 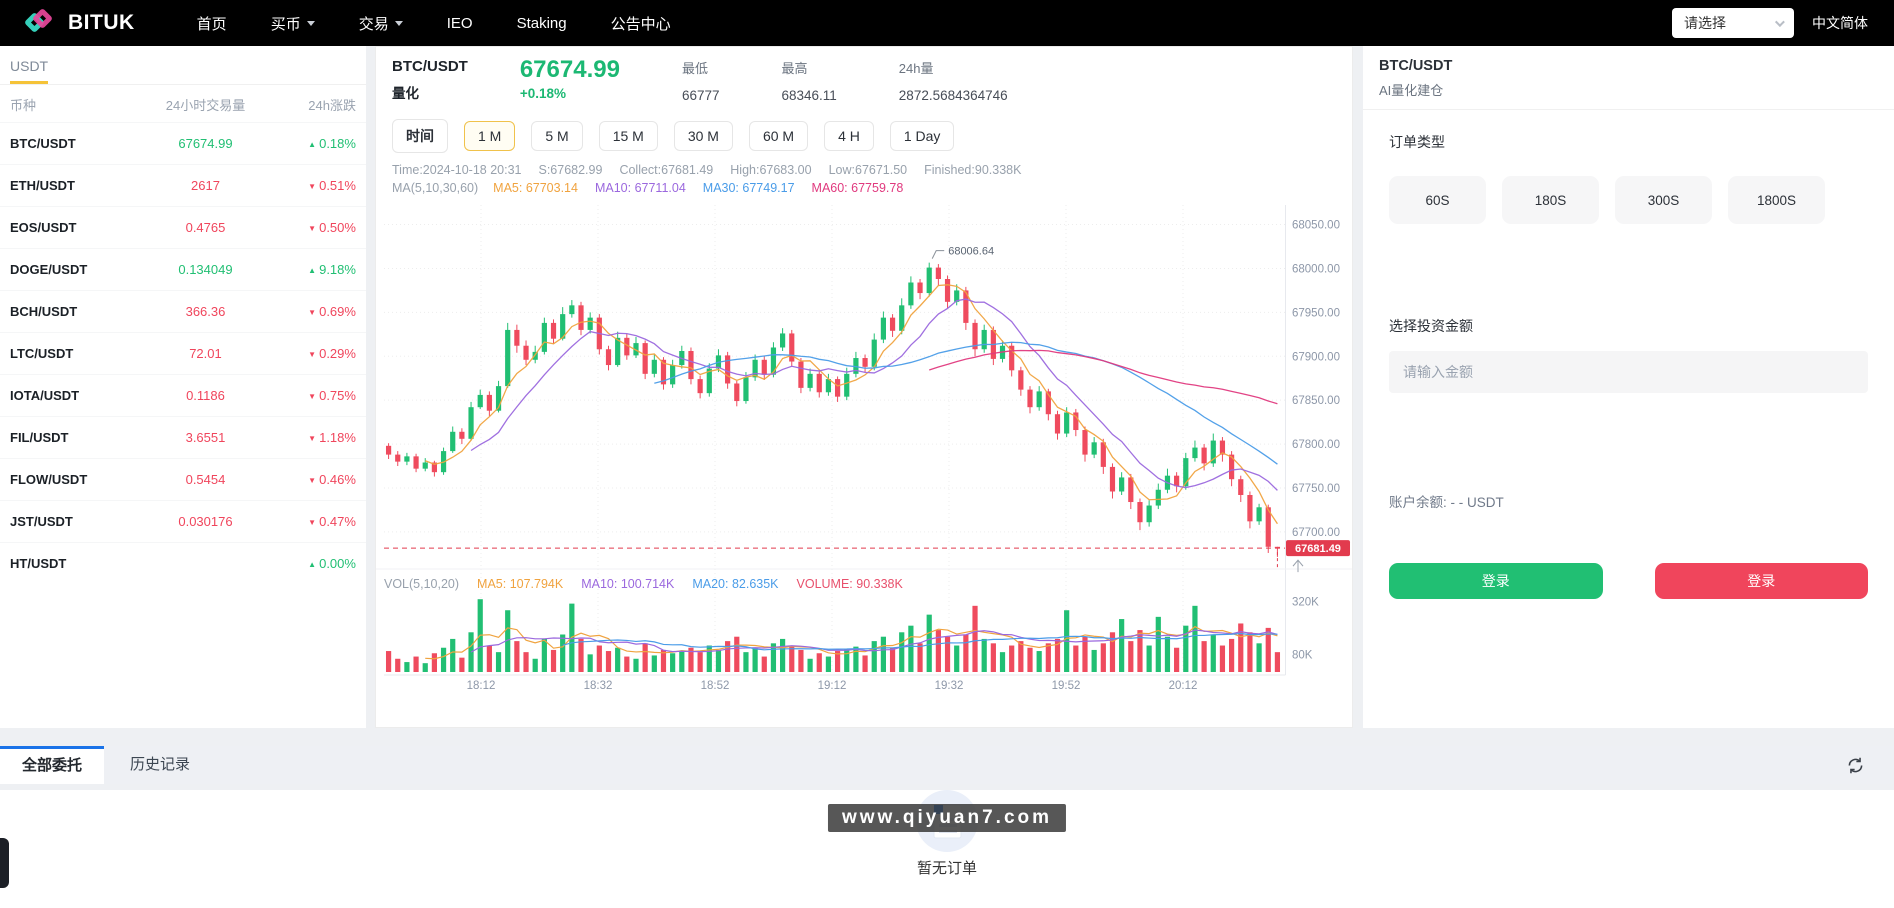 I want to click on duration-1800s: 1800S, so click(x=1776, y=200).